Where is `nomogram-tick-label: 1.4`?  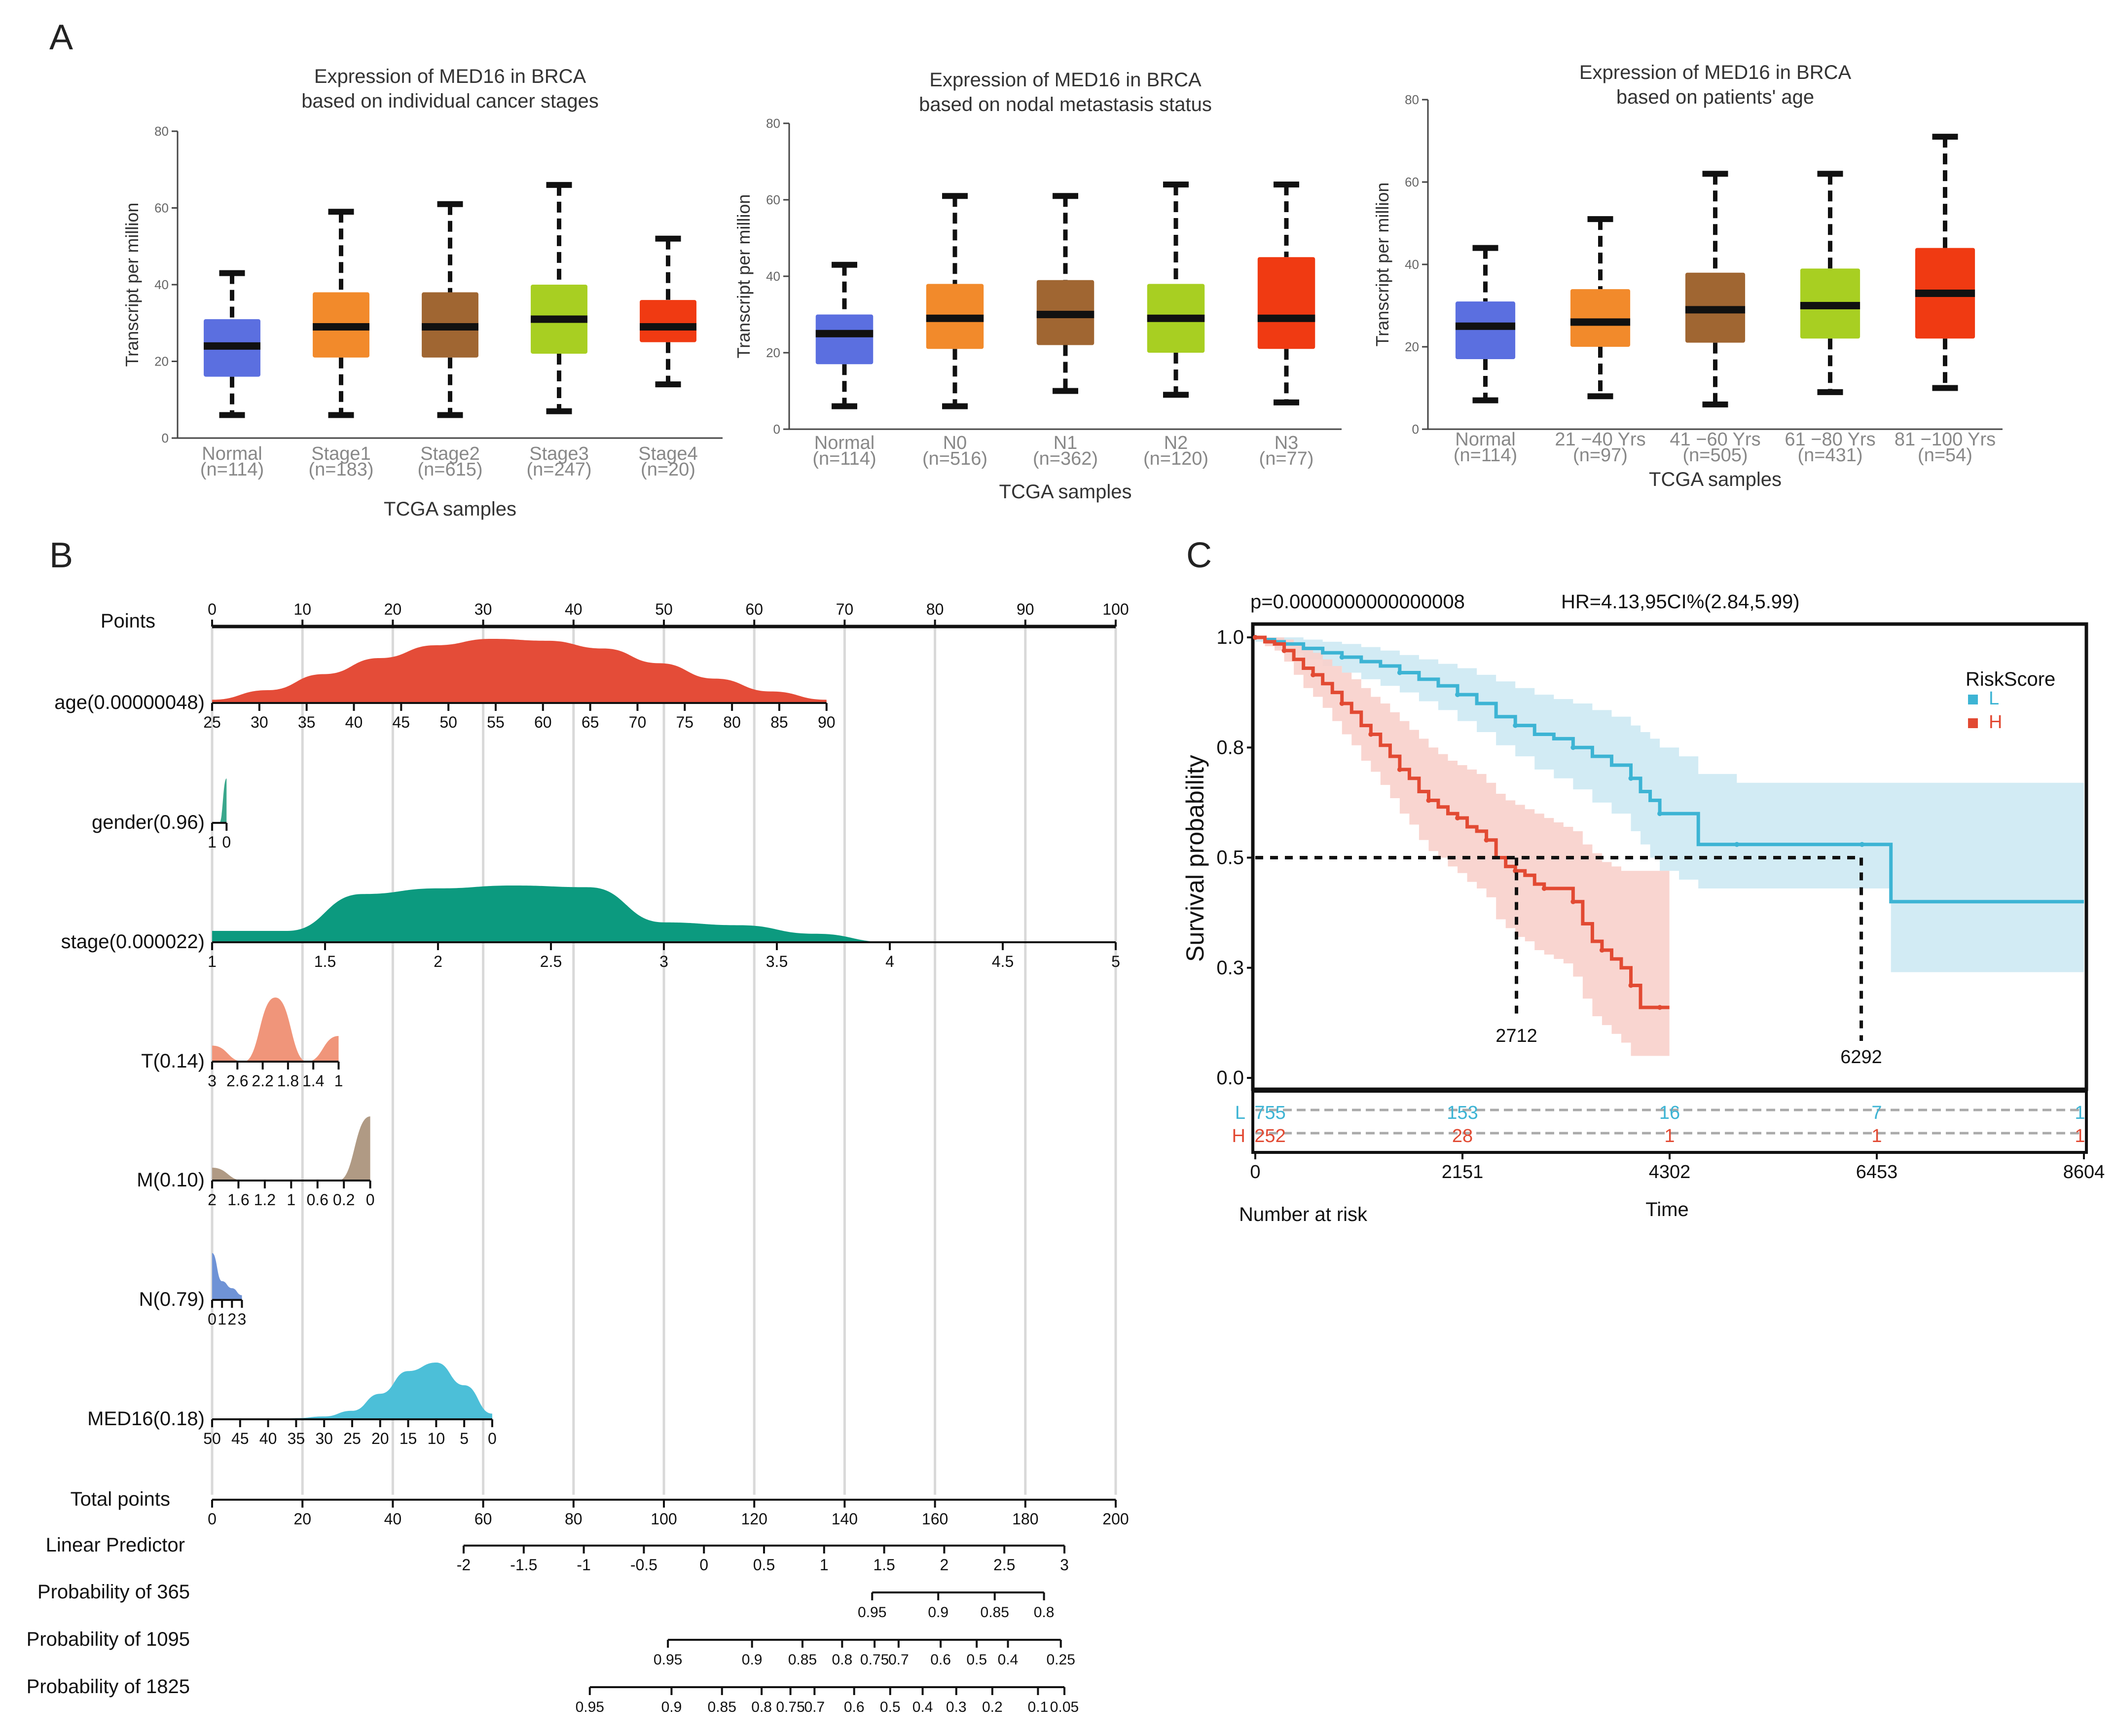 nomogram-tick-label: 1.4 is located at coordinates (313, 1081).